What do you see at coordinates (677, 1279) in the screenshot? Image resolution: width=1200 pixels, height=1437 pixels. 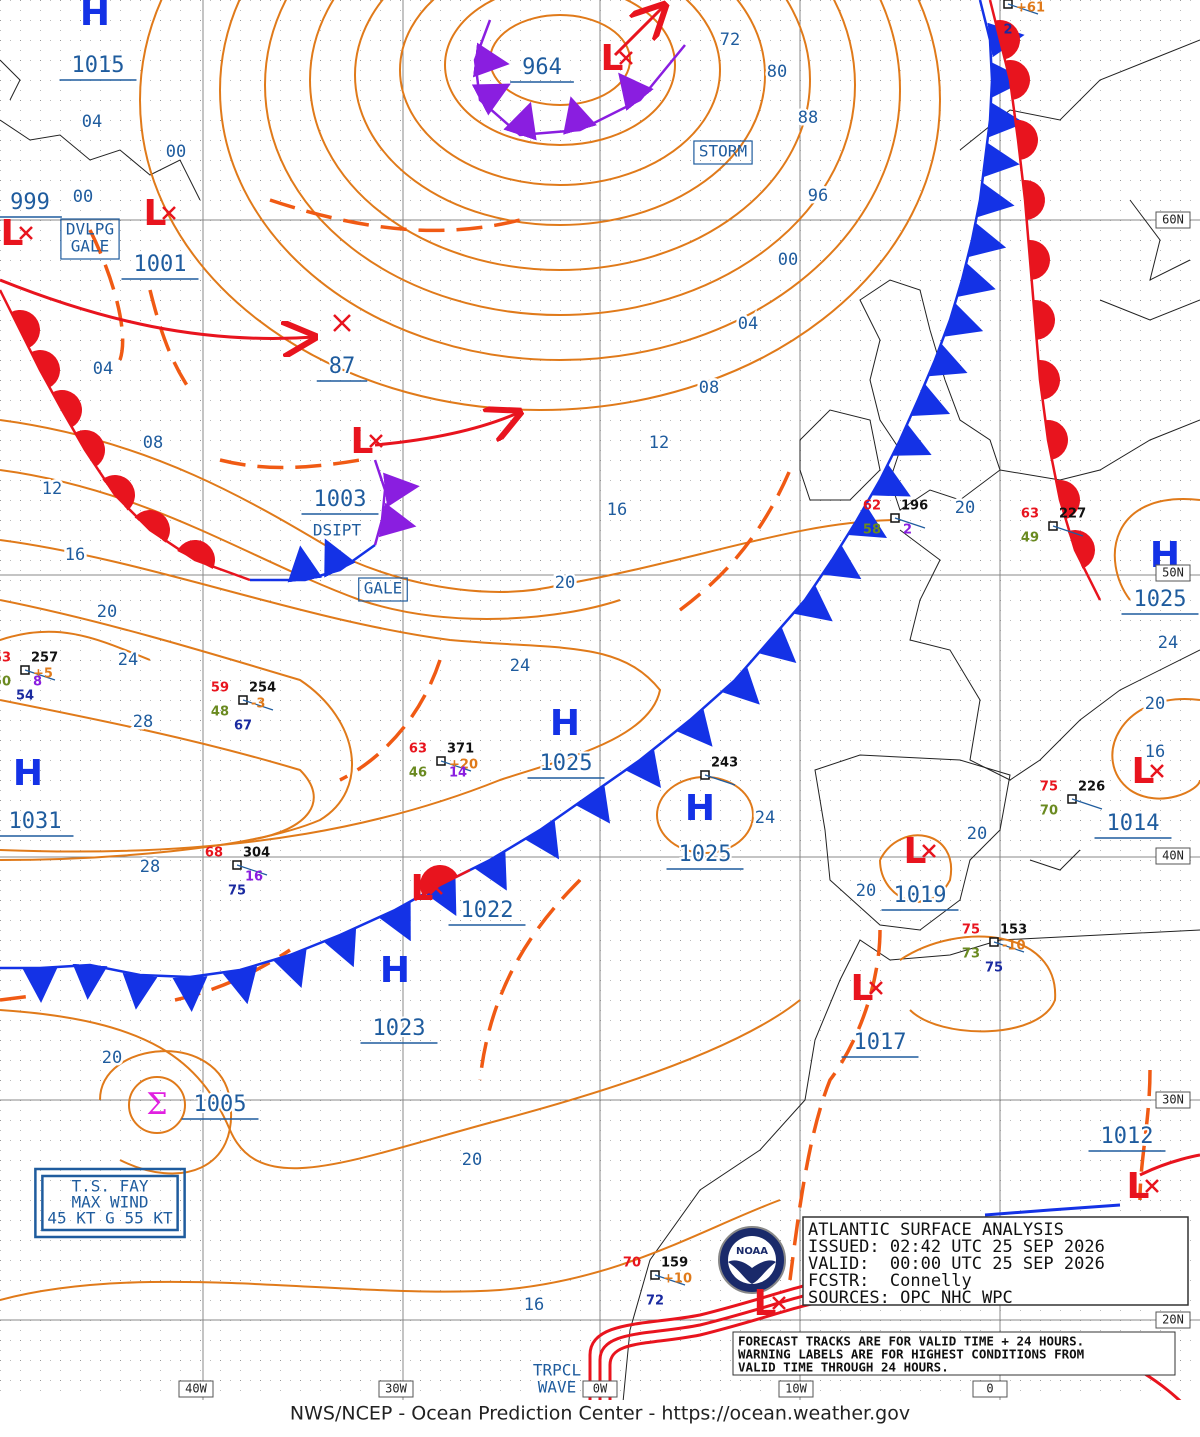 I see `station-tendency: +10` at bounding box center [677, 1279].